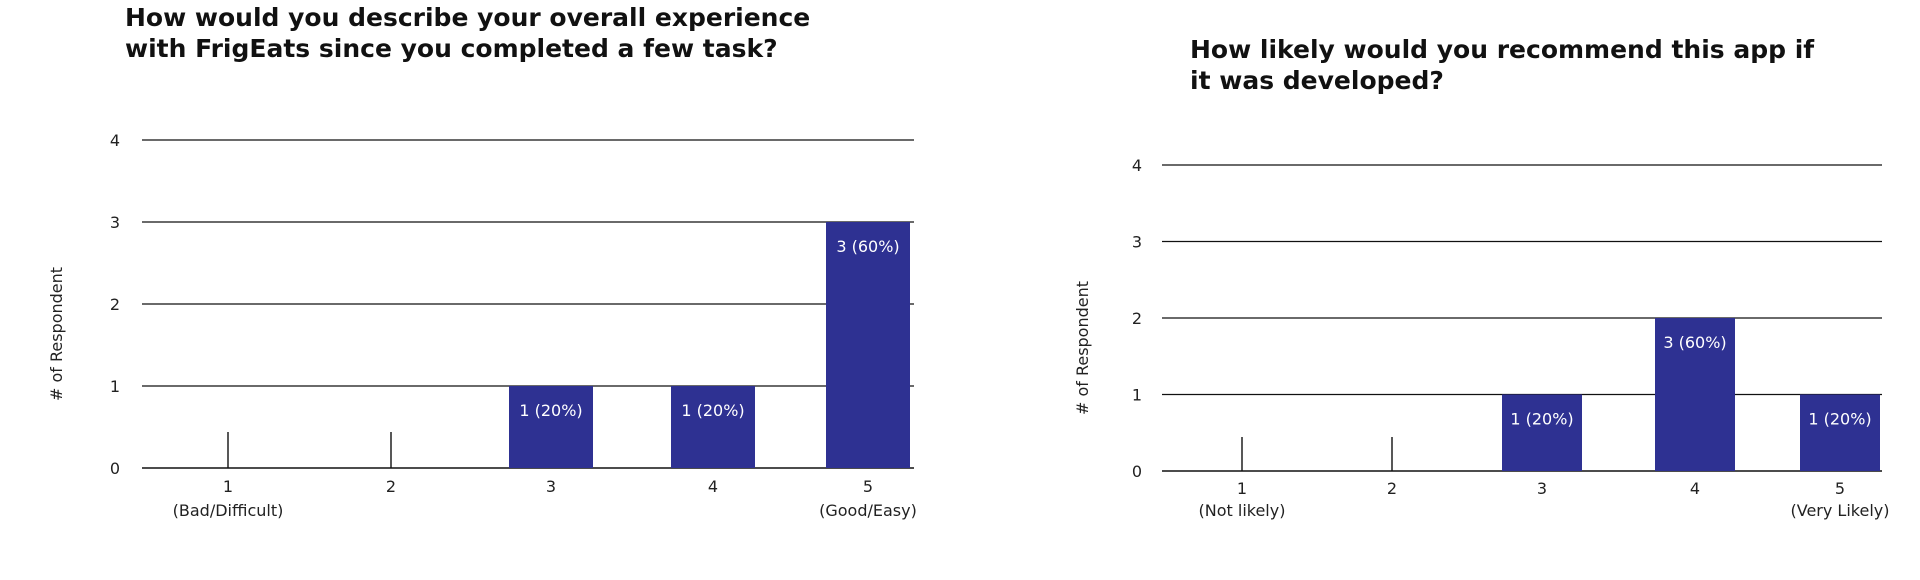 This screenshot has width=1920, height=580. I want to click on x-tick-sublabel: (Good/Easy), so click(868, 510).